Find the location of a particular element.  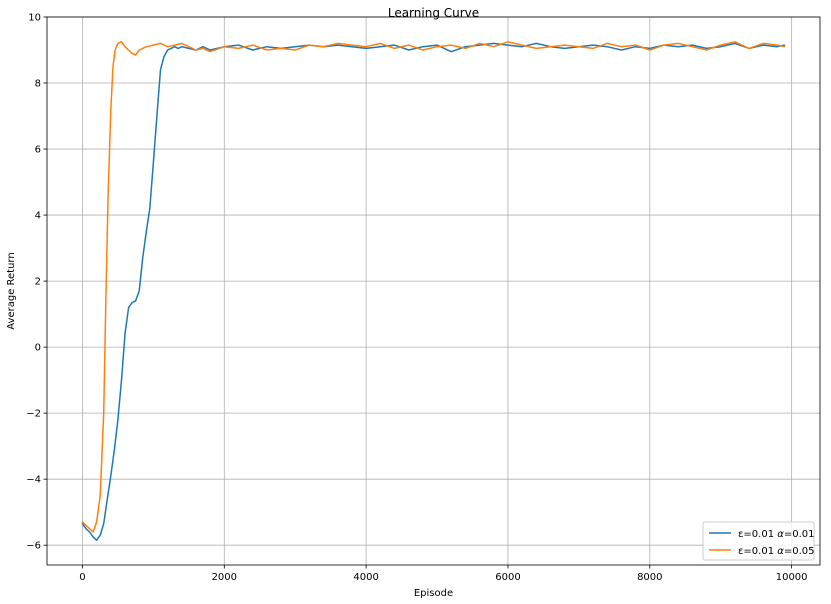

x-tick-label: 0 is located at coordinates (82, 577).